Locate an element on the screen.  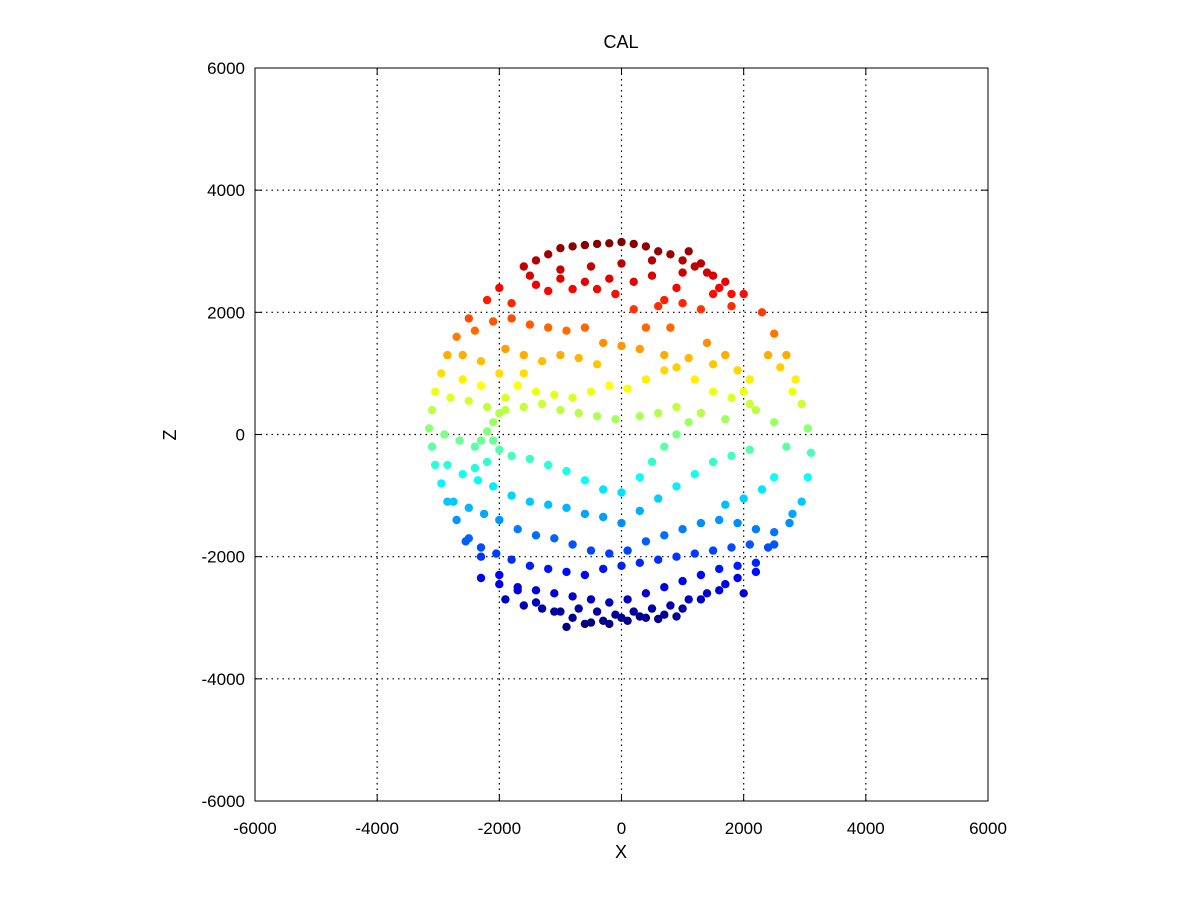
y-tick-label: -2000 is located at coordinates (223, 557).